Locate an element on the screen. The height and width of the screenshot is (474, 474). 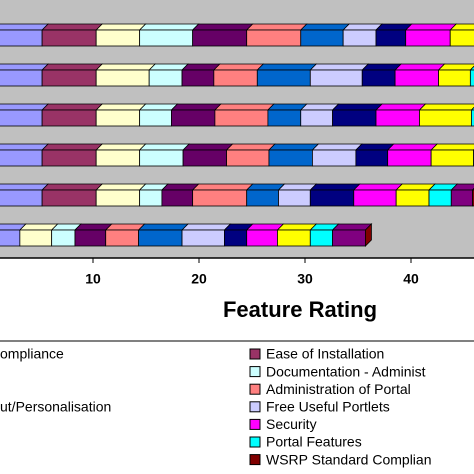
legend-label: Administration of Portal is located at coordinates (338, 389).